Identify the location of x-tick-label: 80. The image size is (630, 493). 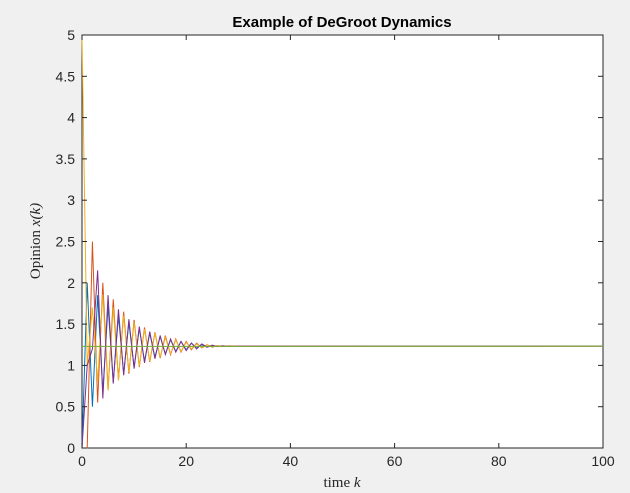
(499, 461).